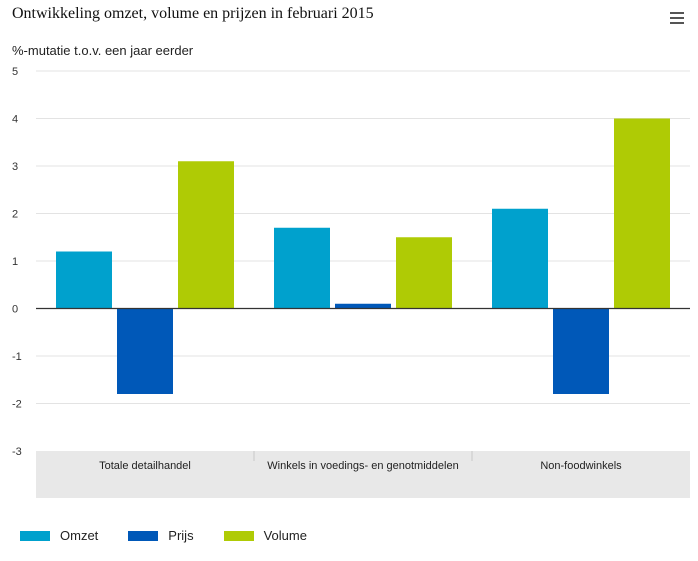  Describe the element at coordinates (17, 357) in the screenshot. I see `y-tick-label: -1` at that location.